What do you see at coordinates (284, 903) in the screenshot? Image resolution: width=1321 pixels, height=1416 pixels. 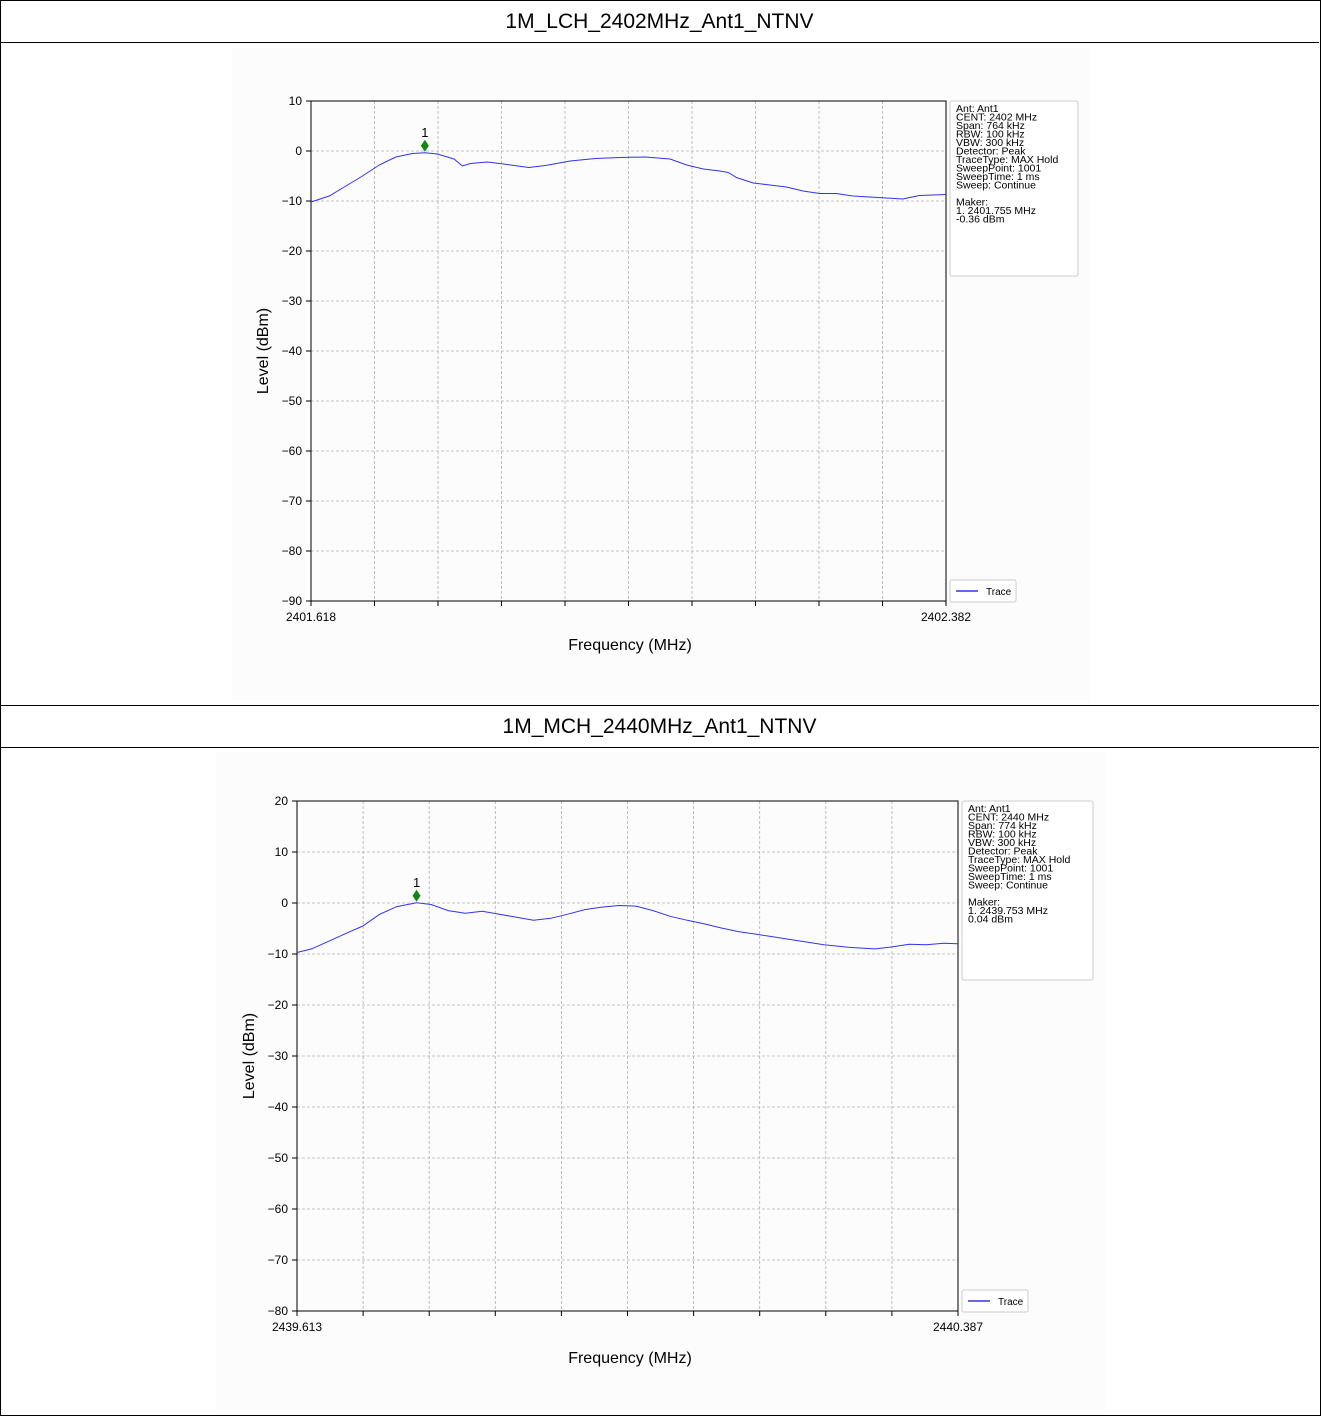 I see `chart-2-y-tick-label-2: 0` at bounding box center [284, 903].